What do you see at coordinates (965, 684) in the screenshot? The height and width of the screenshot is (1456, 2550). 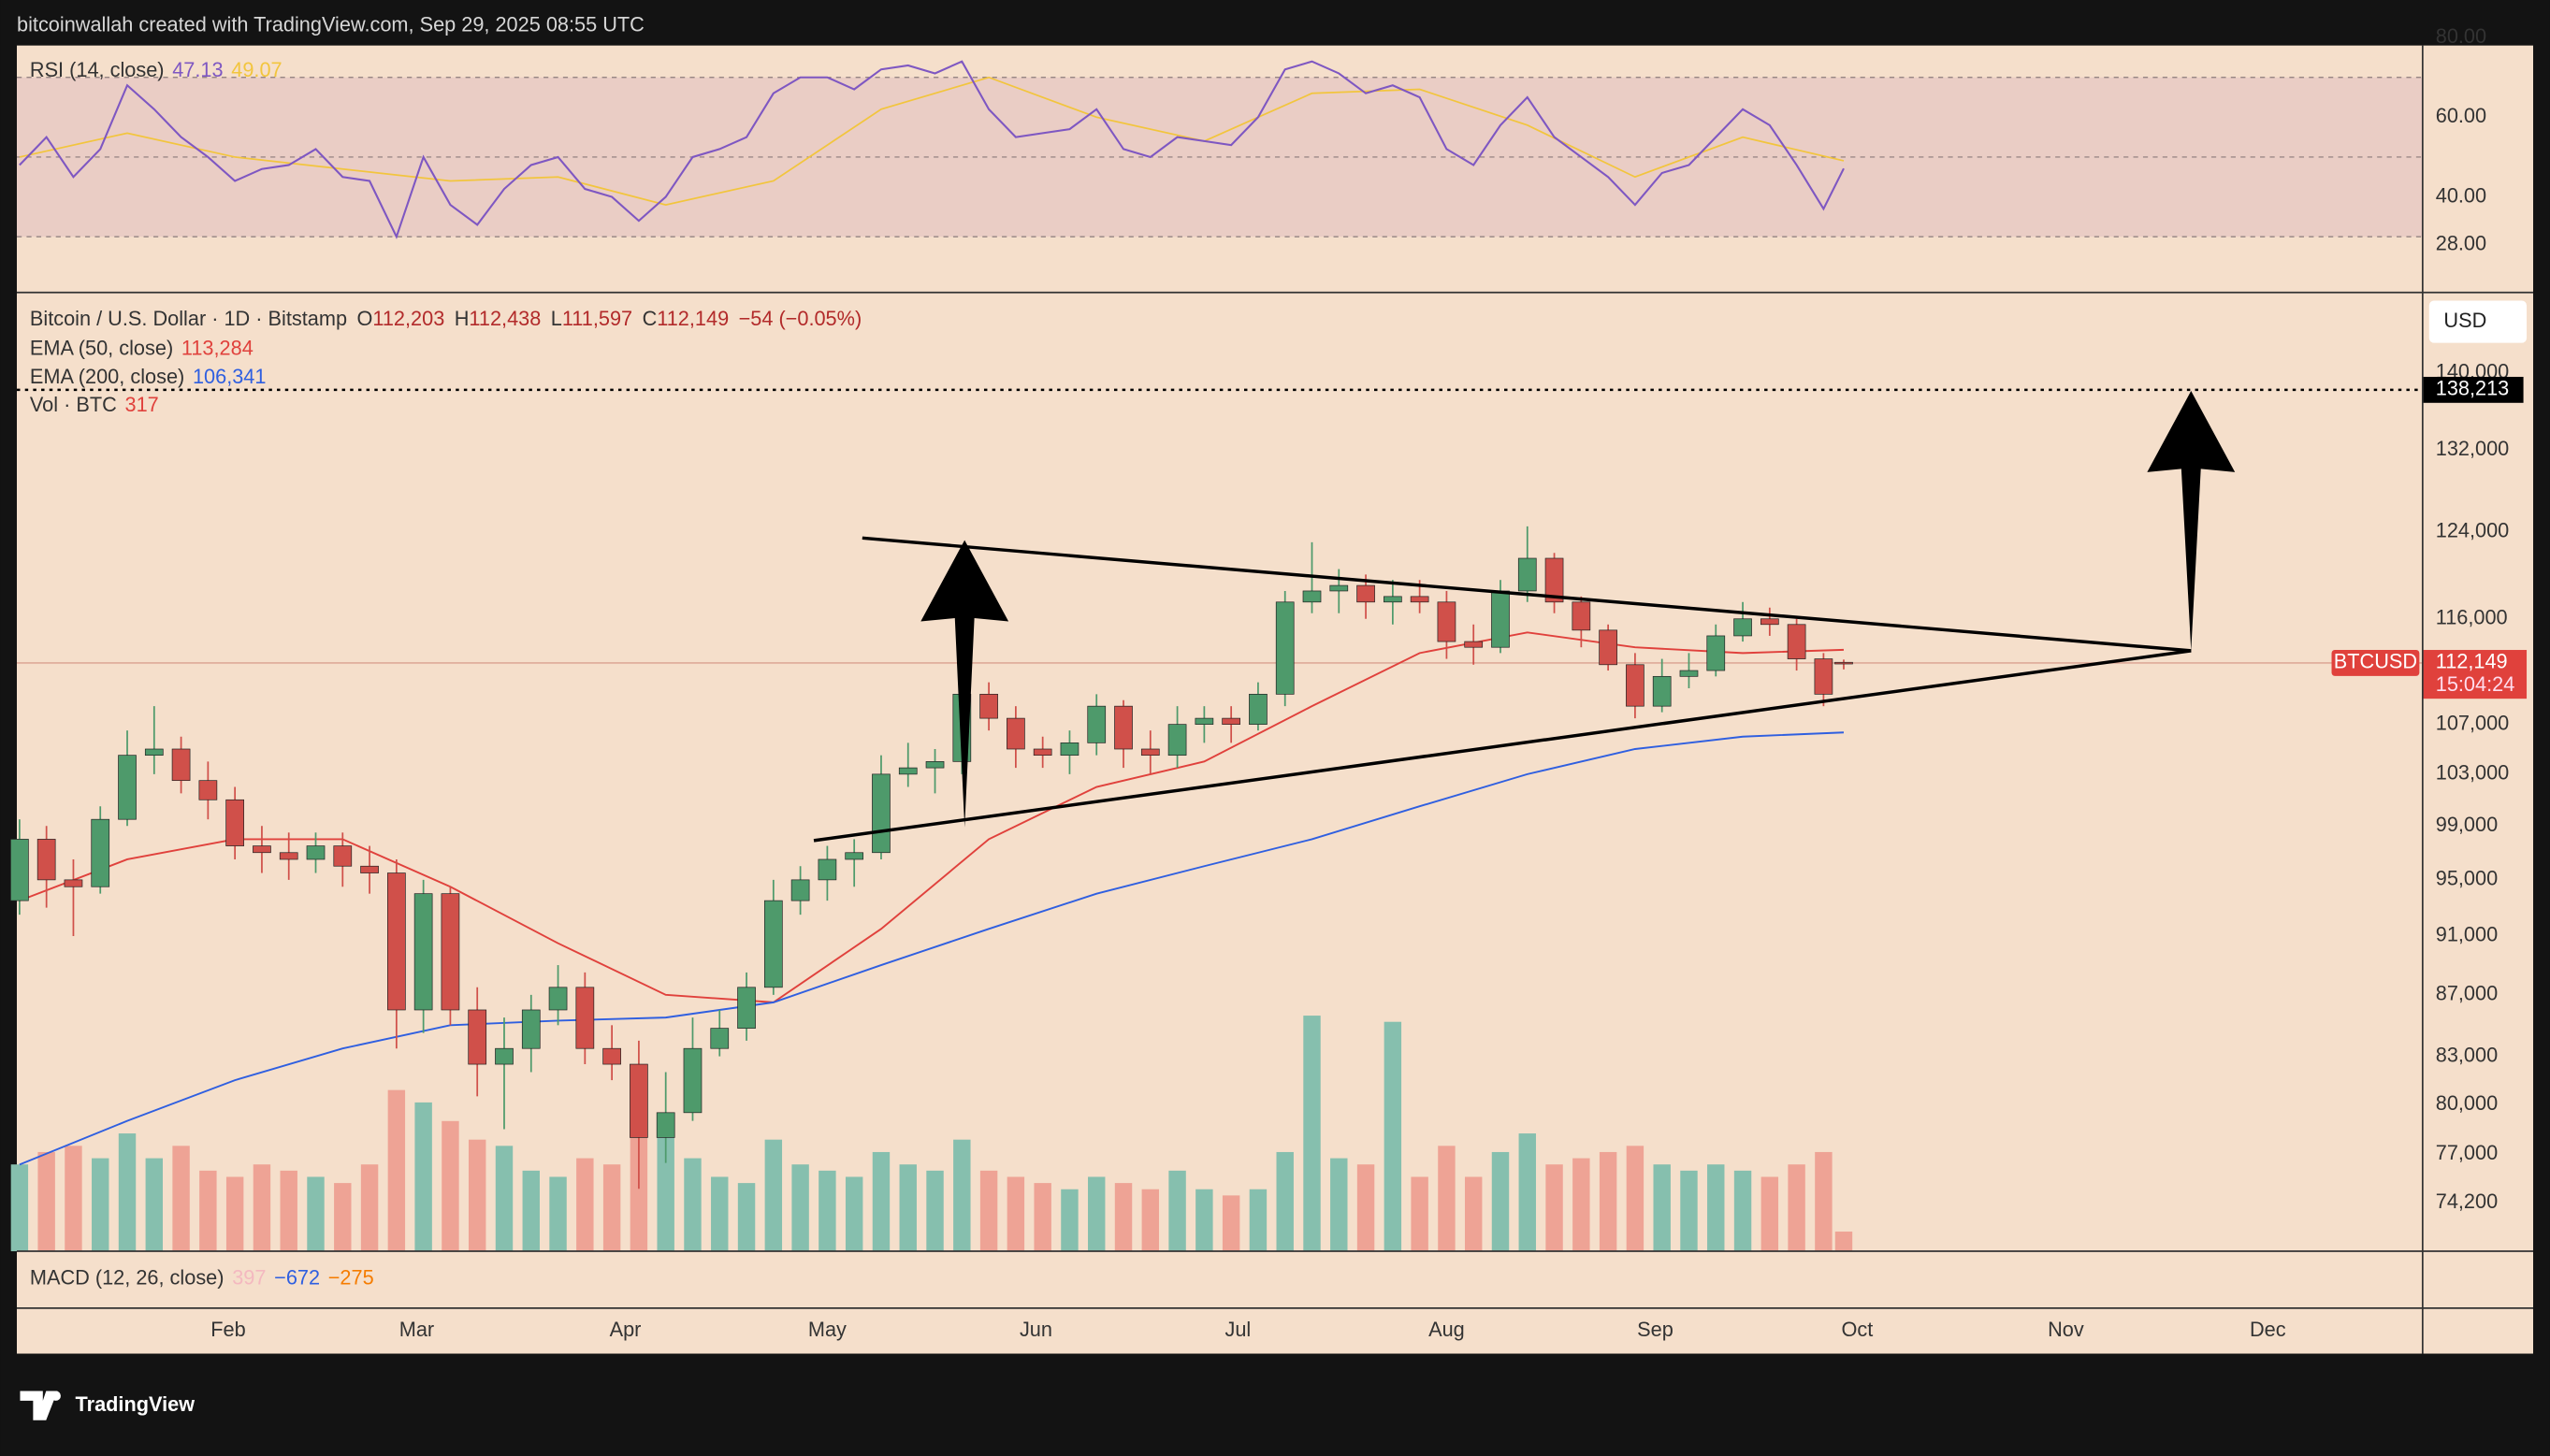 I see `arrow` at bounding box center [965, 684].